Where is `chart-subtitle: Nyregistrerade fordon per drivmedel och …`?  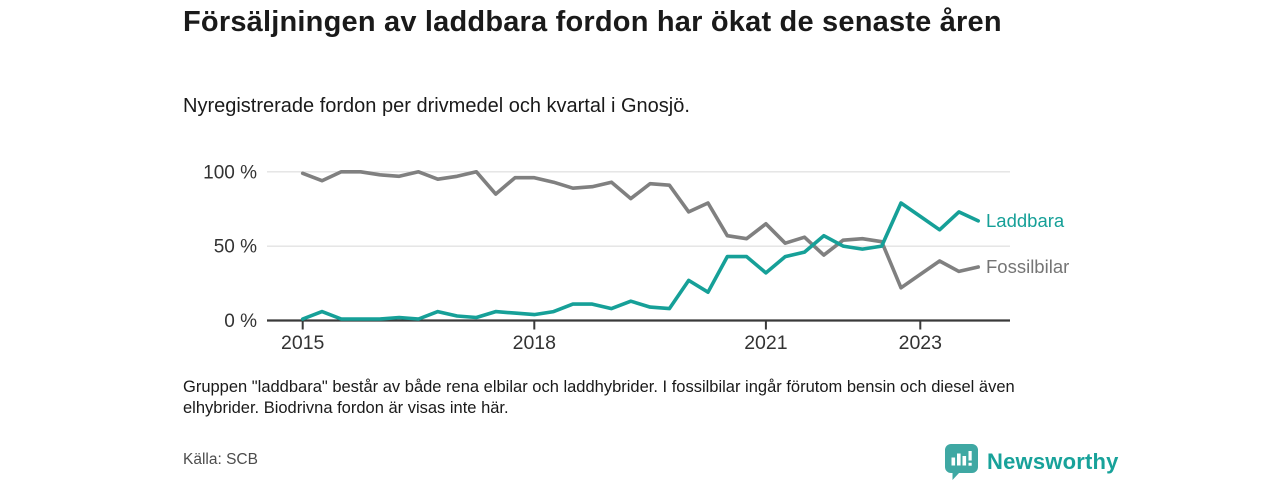
chart-subtitle: Nyregistrerade fordon per drivmedel och … is located at coordinates (436, 106).